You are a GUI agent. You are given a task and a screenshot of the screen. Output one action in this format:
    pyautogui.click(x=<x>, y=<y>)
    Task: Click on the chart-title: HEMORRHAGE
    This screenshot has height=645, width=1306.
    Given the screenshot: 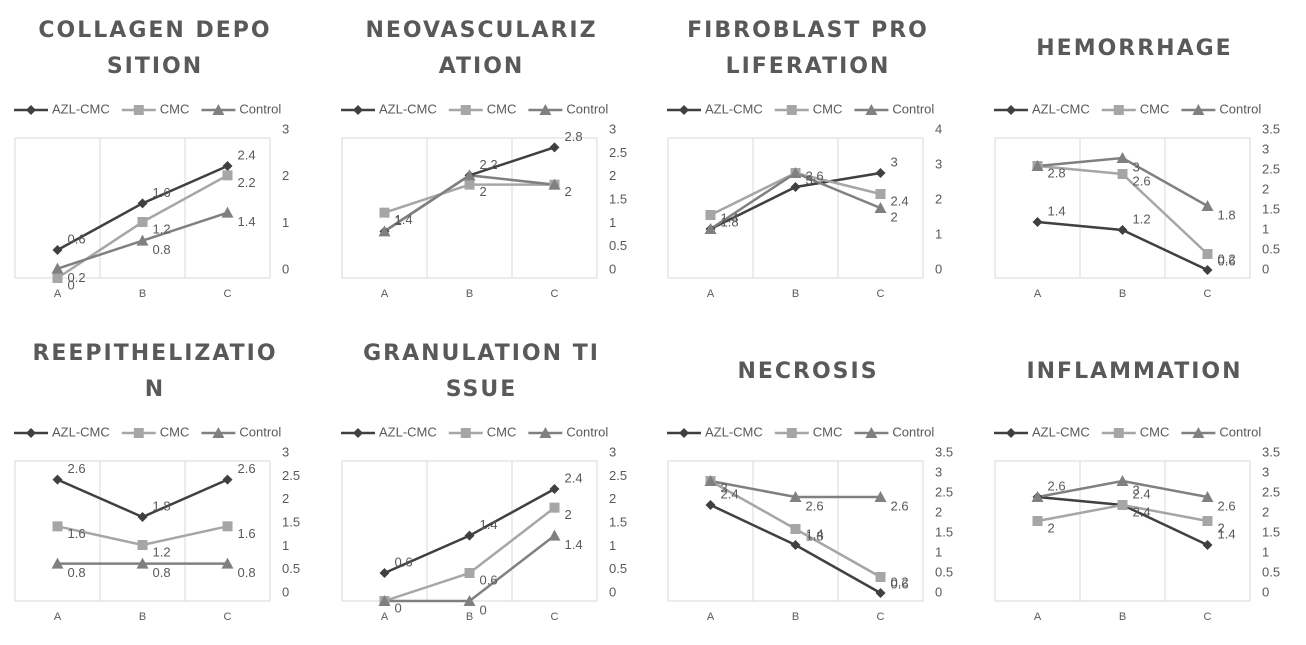 What is the action you would take?
    pyautogui.click(x=1134, y=48)
    